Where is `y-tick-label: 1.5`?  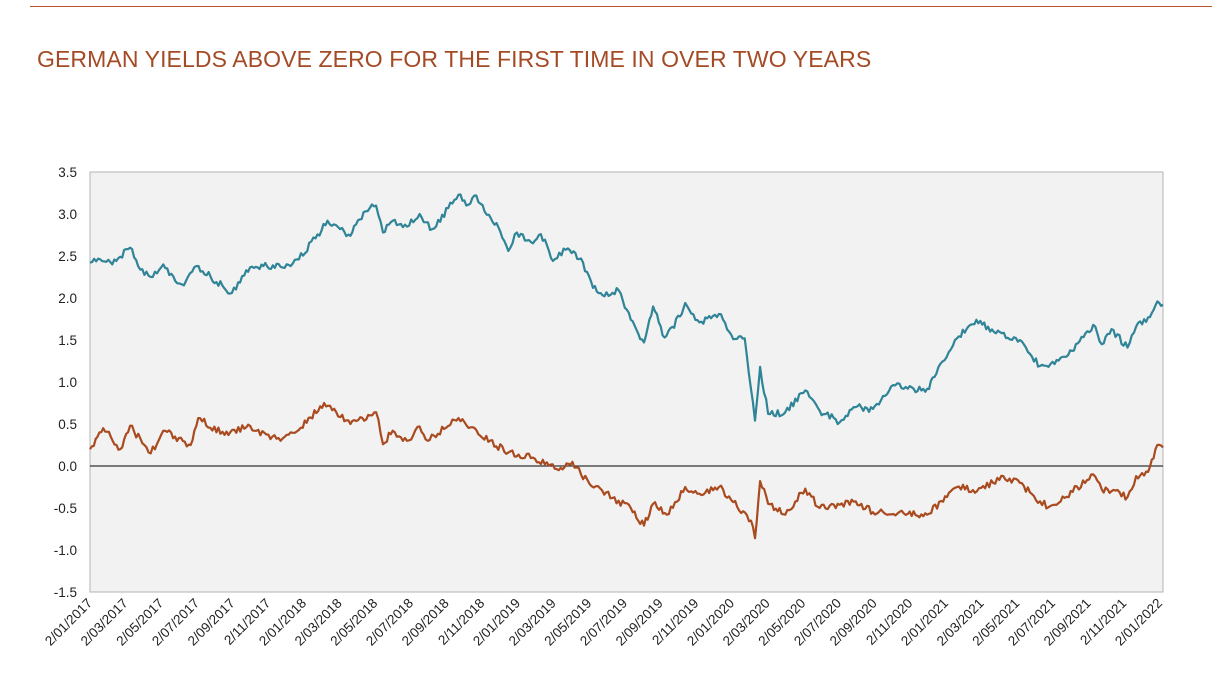
y-tick-label: 1.5 is located at coordinates (67, 340).